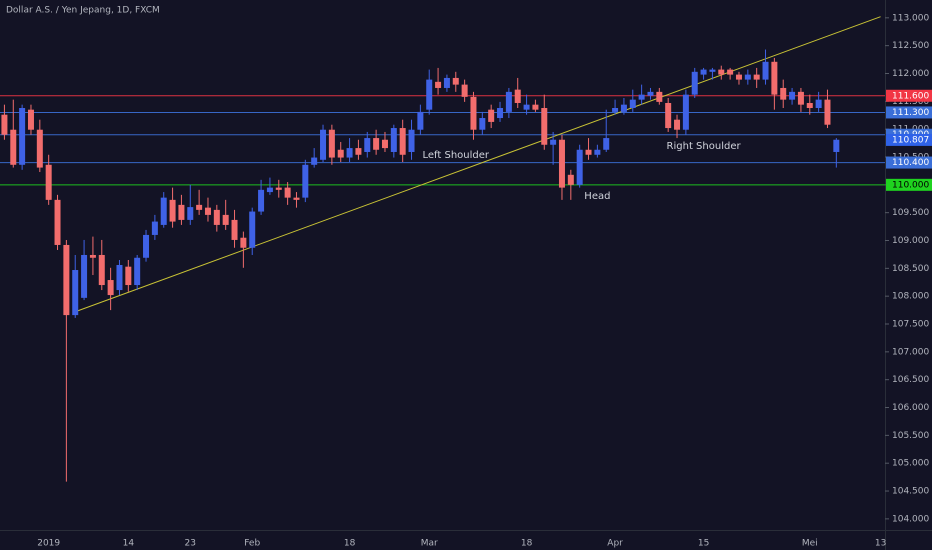 Image resolution: width=932 pixels, height=550 pixels. Describe the element at coordinates (910, 213) in the screenshot. I see `y-tick-label: 109.500` at that location.